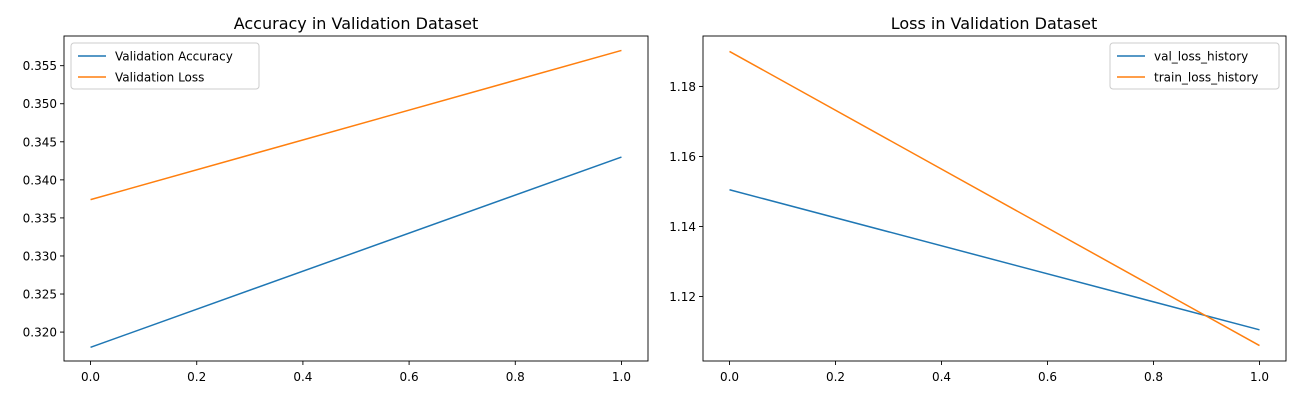 The image size is (1300, 404). I want to click on legend-label: Validation Accuracy, so click(174, 57).